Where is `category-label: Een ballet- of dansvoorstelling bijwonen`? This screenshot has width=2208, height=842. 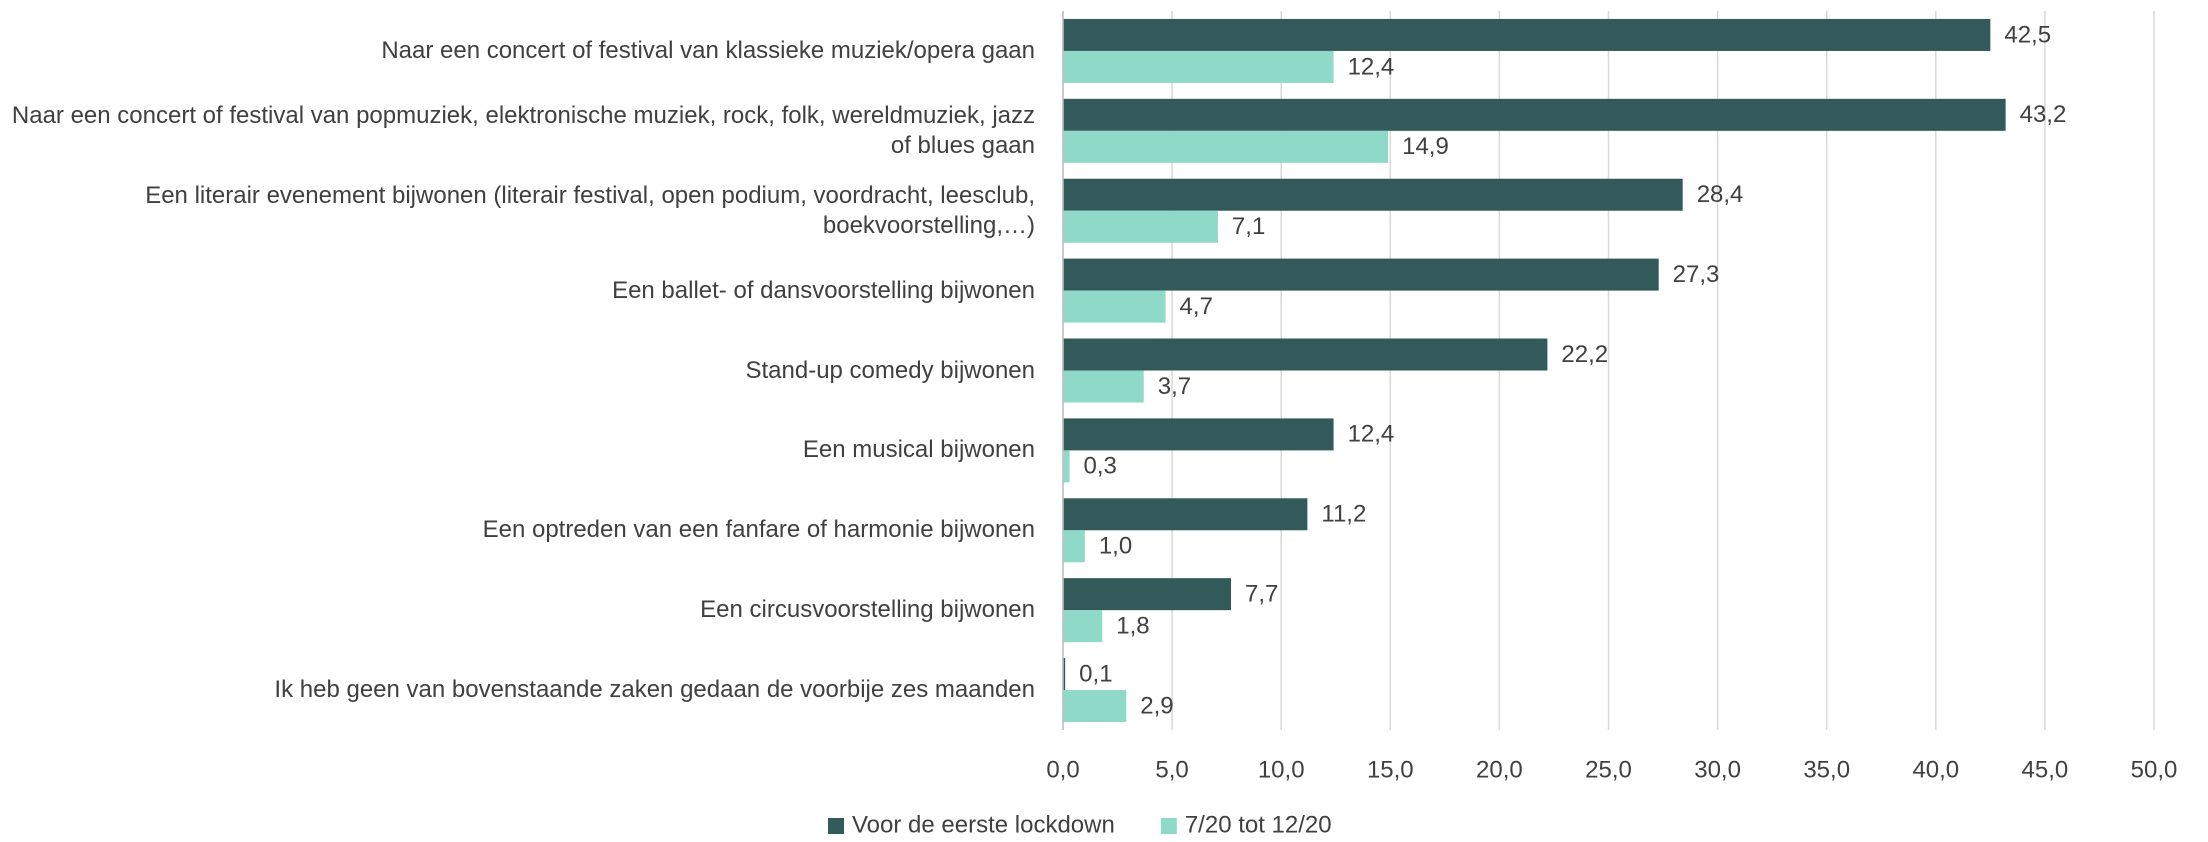
category-label: Een ballet- of dansvoorstelling bijwonen is located at coordinates (823, 290).